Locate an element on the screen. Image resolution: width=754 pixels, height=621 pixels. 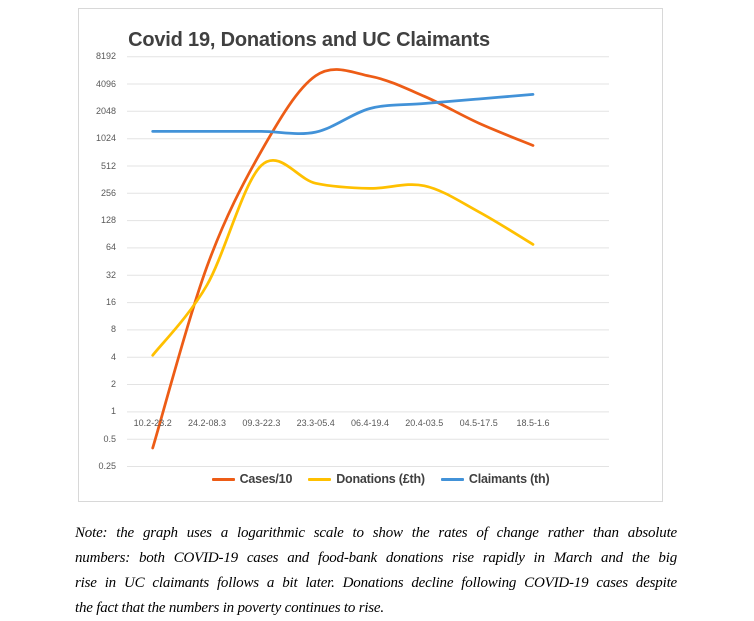
legend-item-donations: Donations (£th) is located at coordinates (366, 479).